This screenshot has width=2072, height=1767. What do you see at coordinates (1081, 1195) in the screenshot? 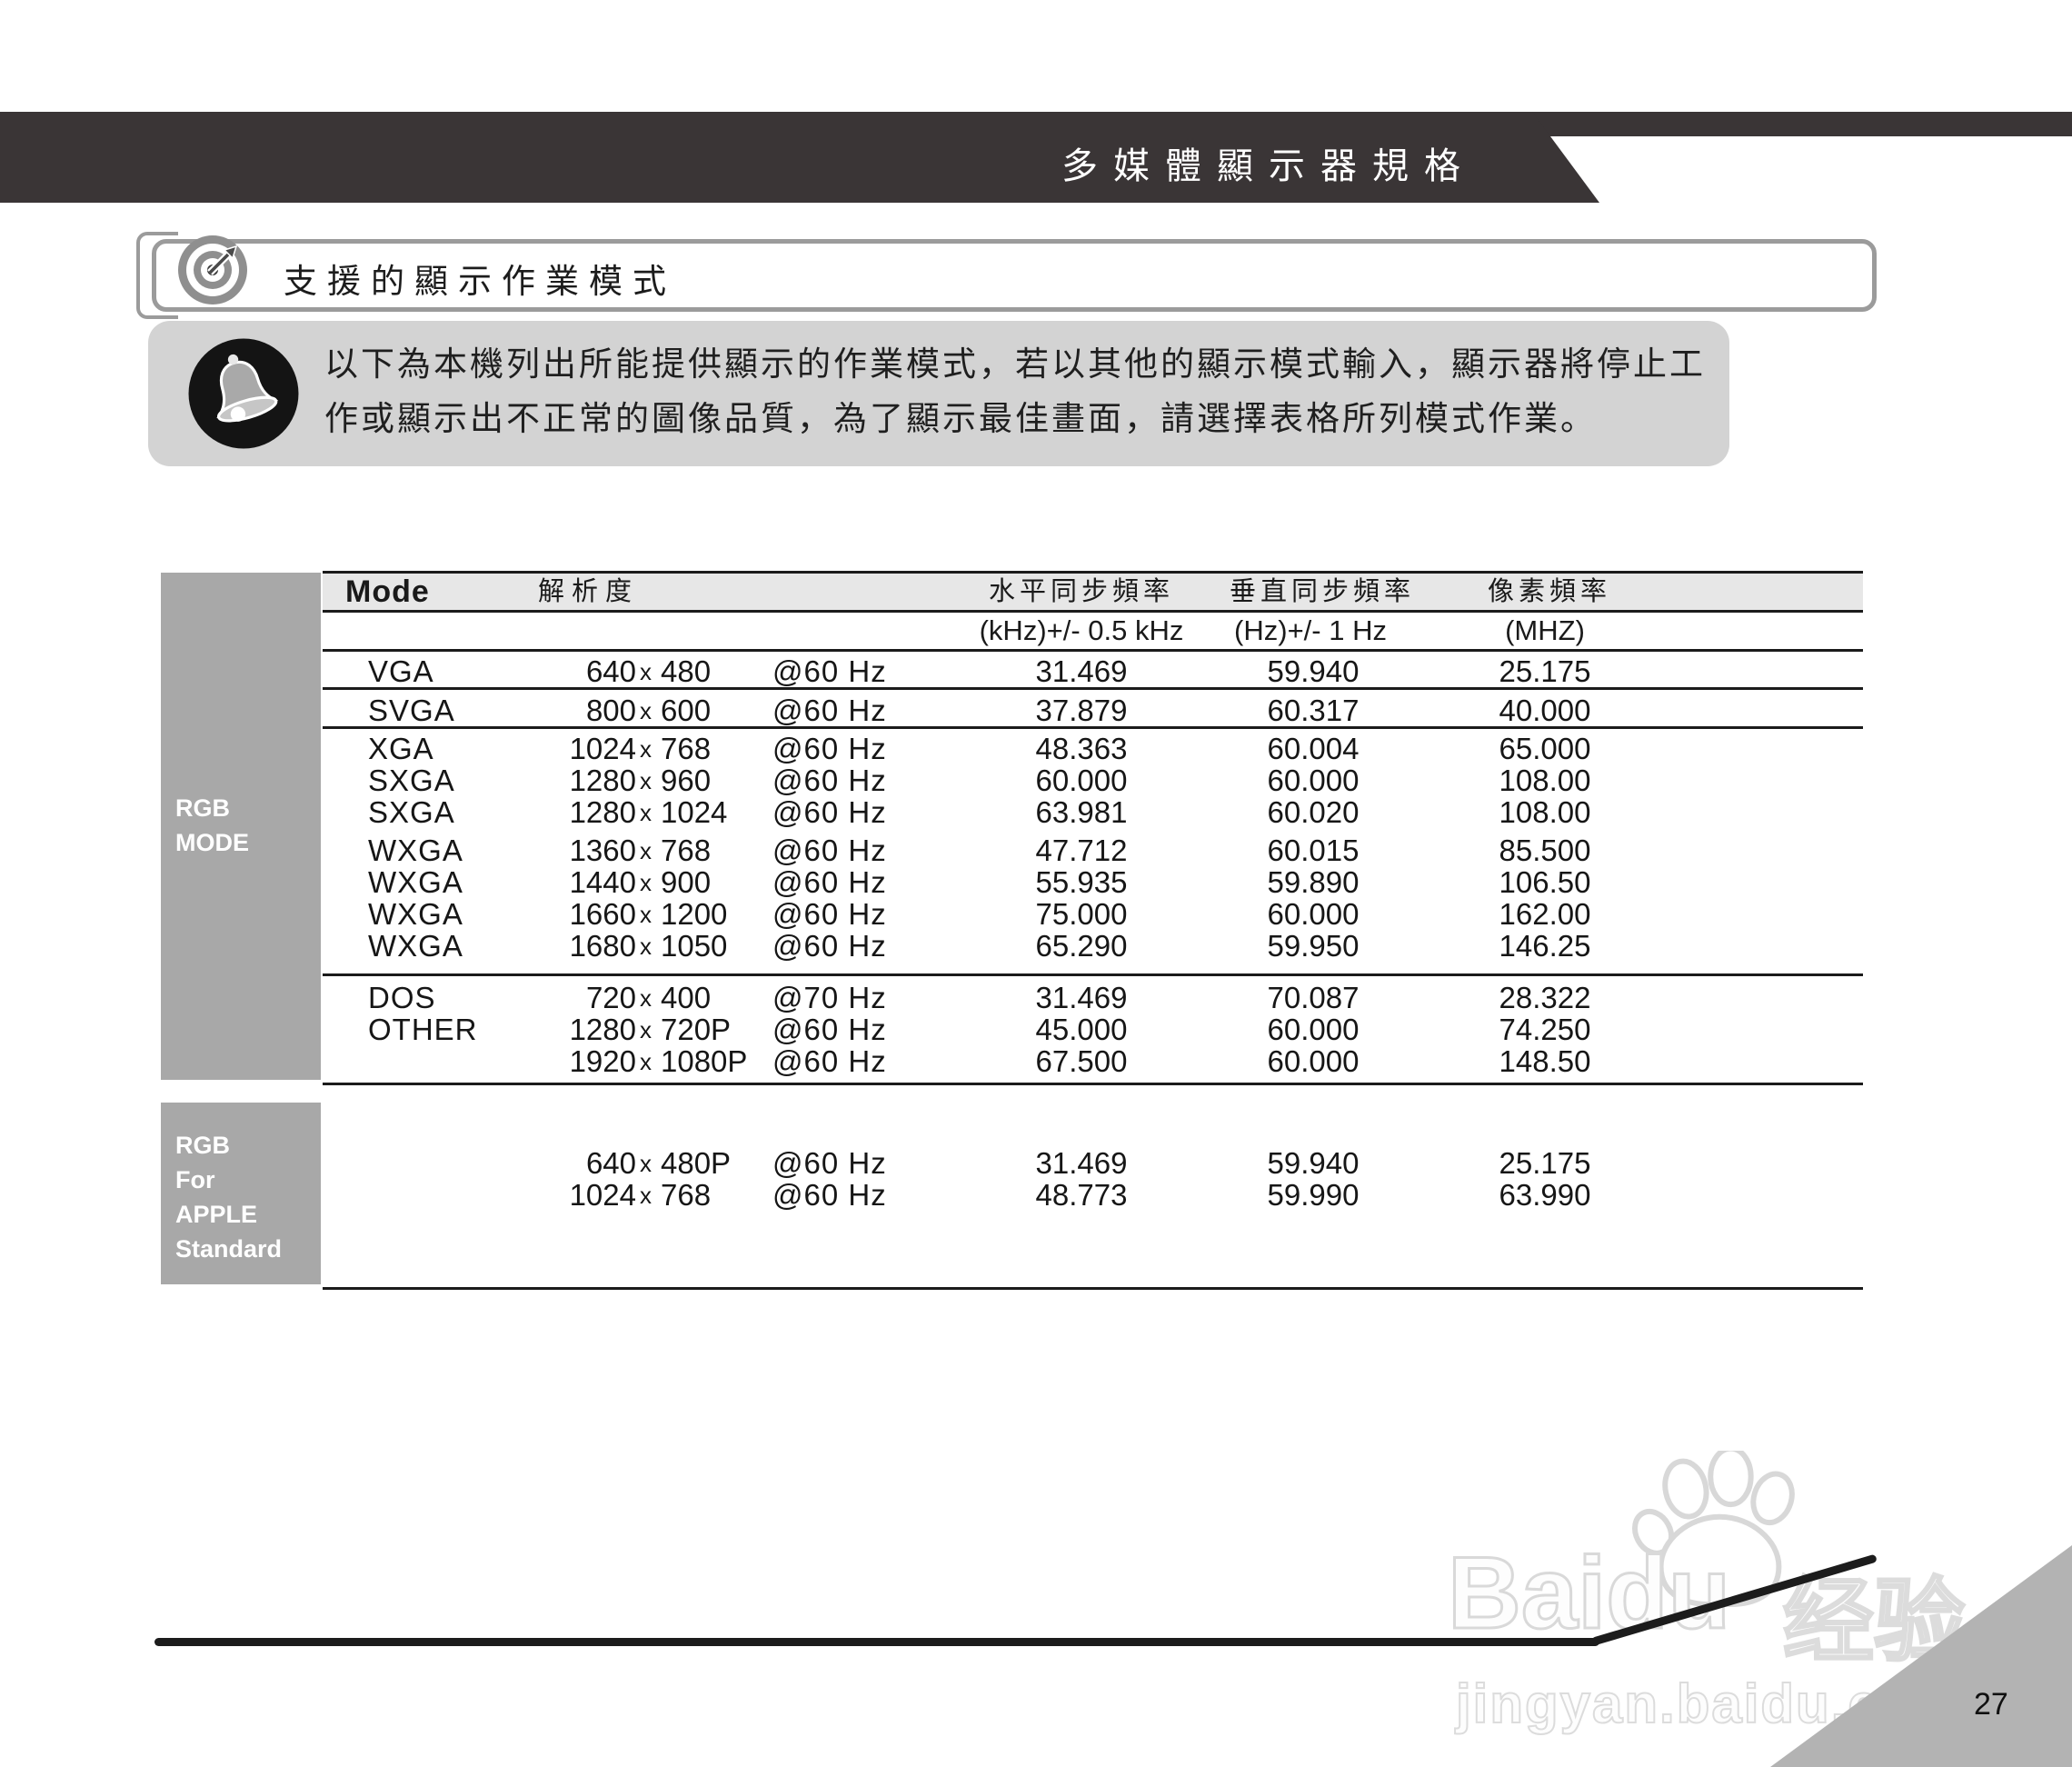
I see `cell-hsync: 48.773` at bounding box center [1081, 1195].